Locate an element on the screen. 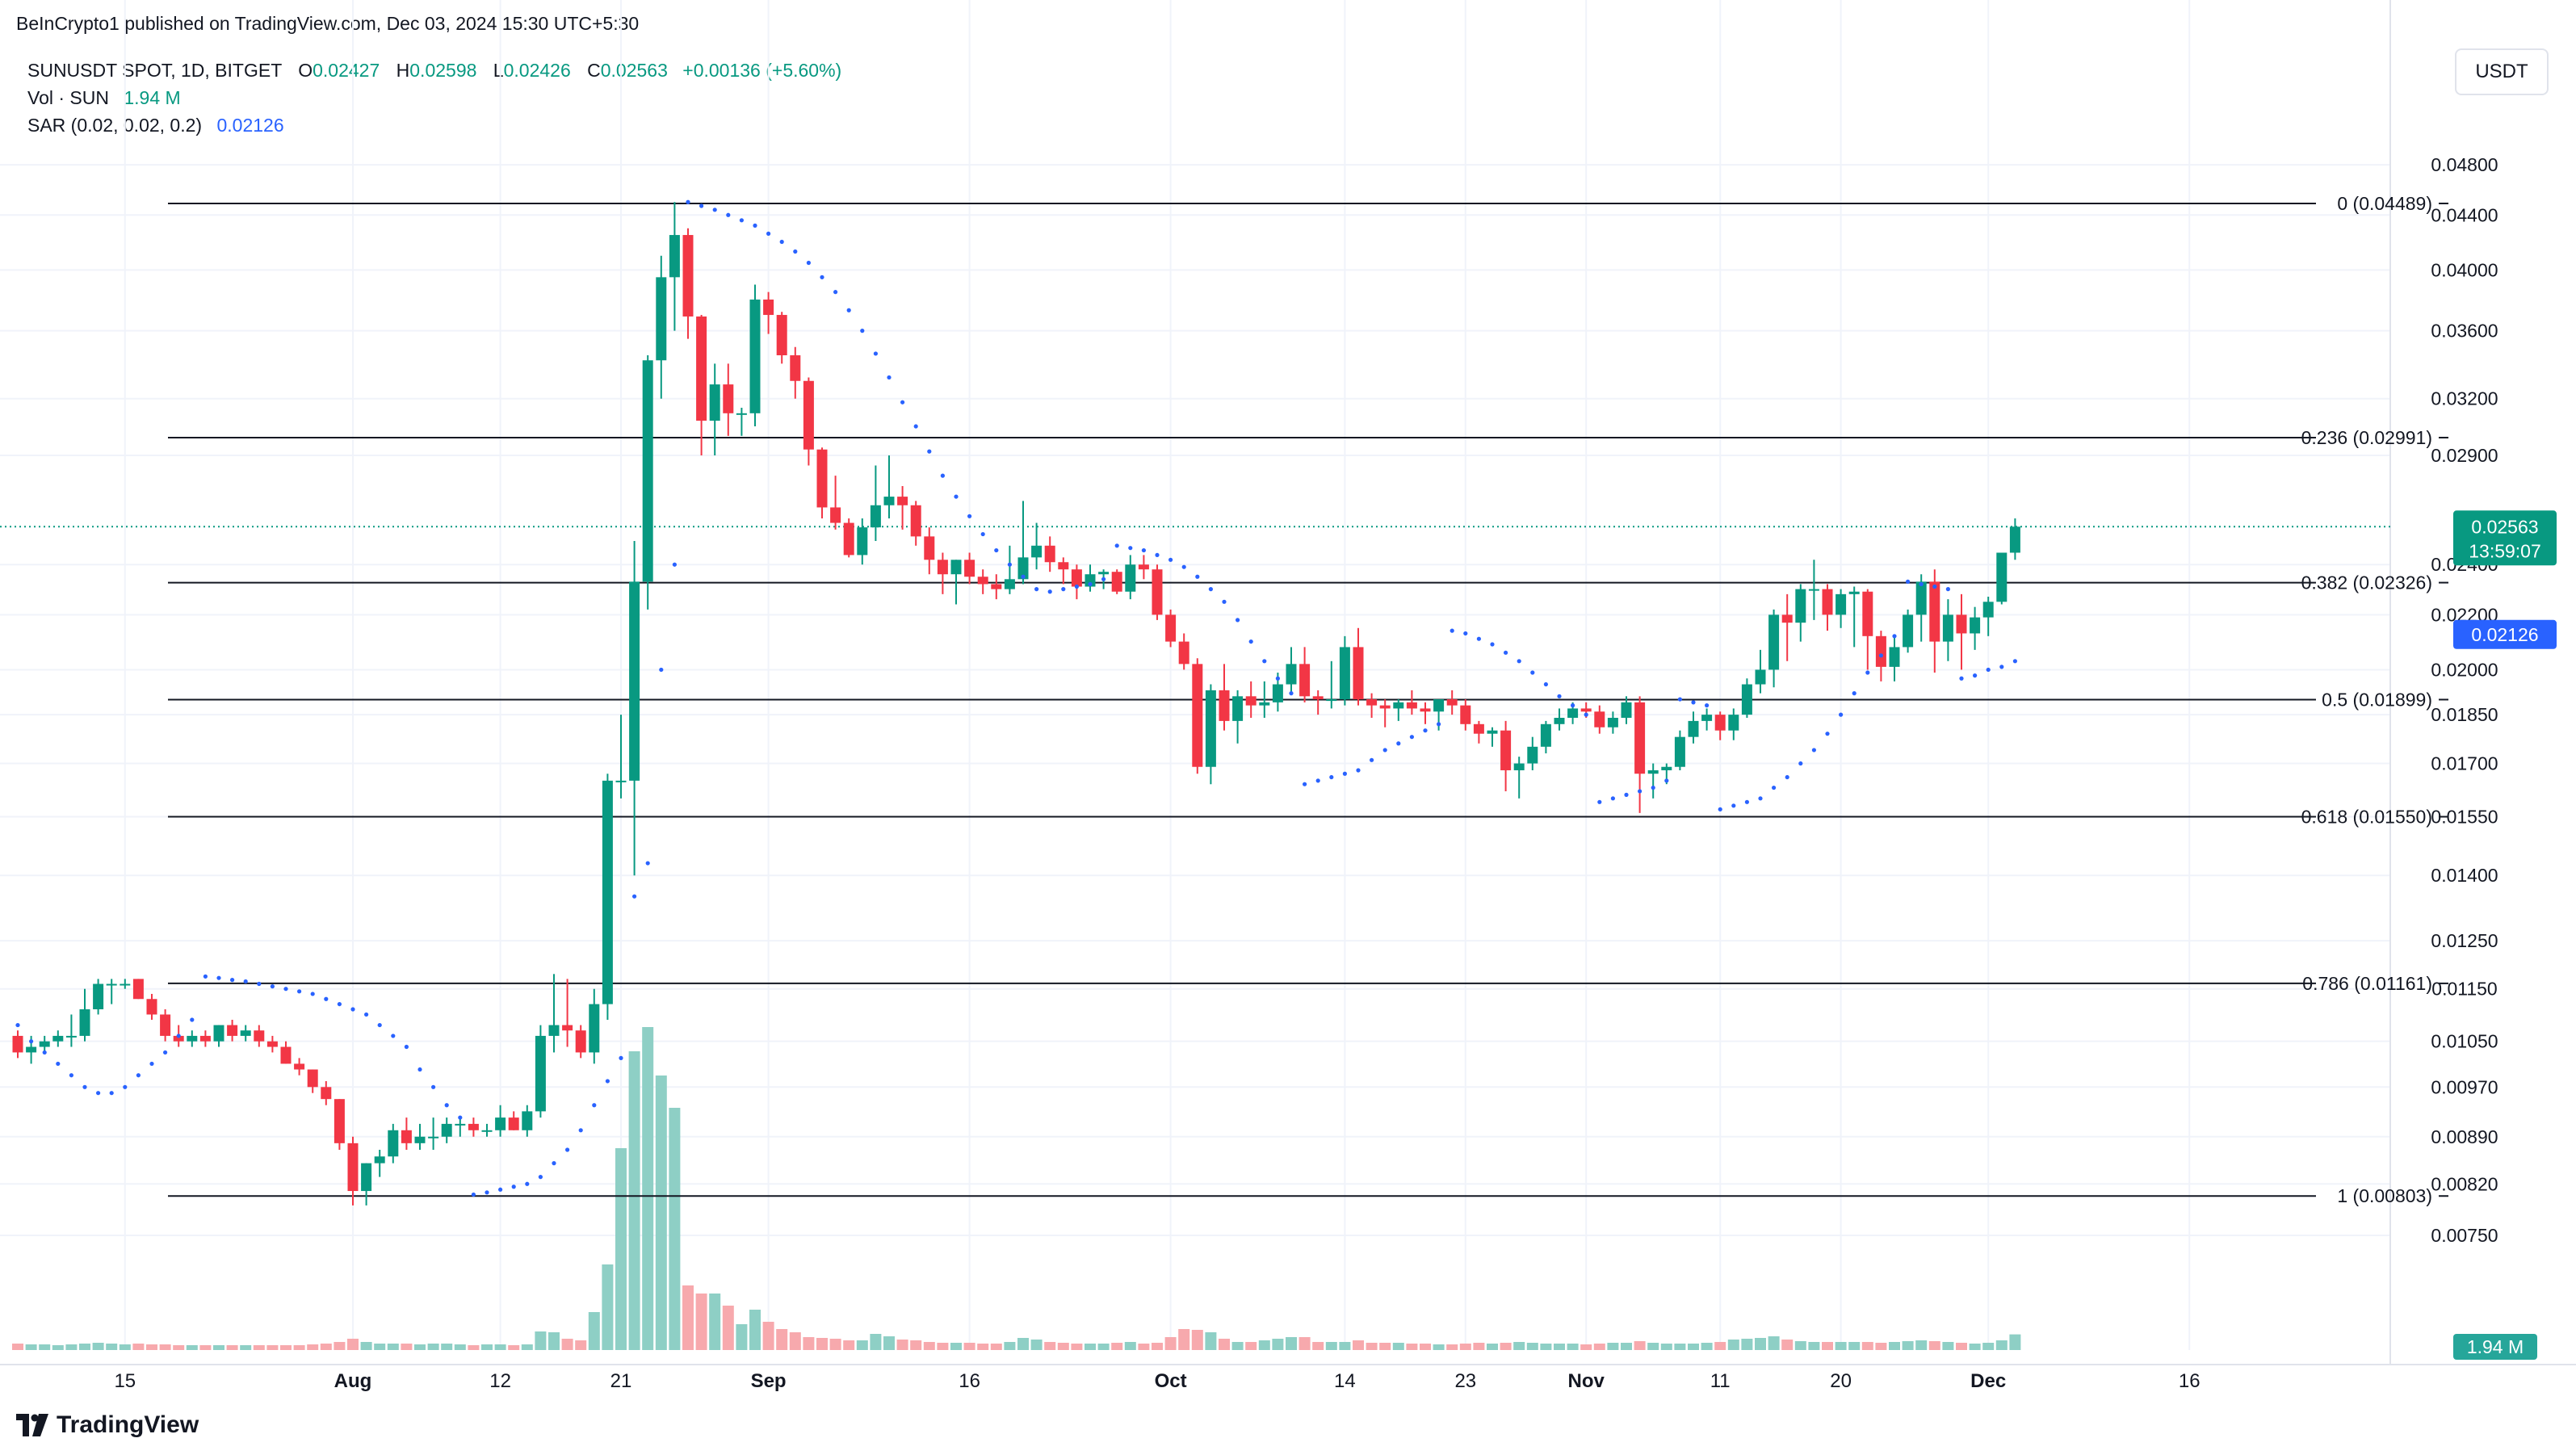 Image resolution: width=2576 pixels, height=1455 pixels. tradingview-logo: TradingView is located at coordinates (107, 1425).